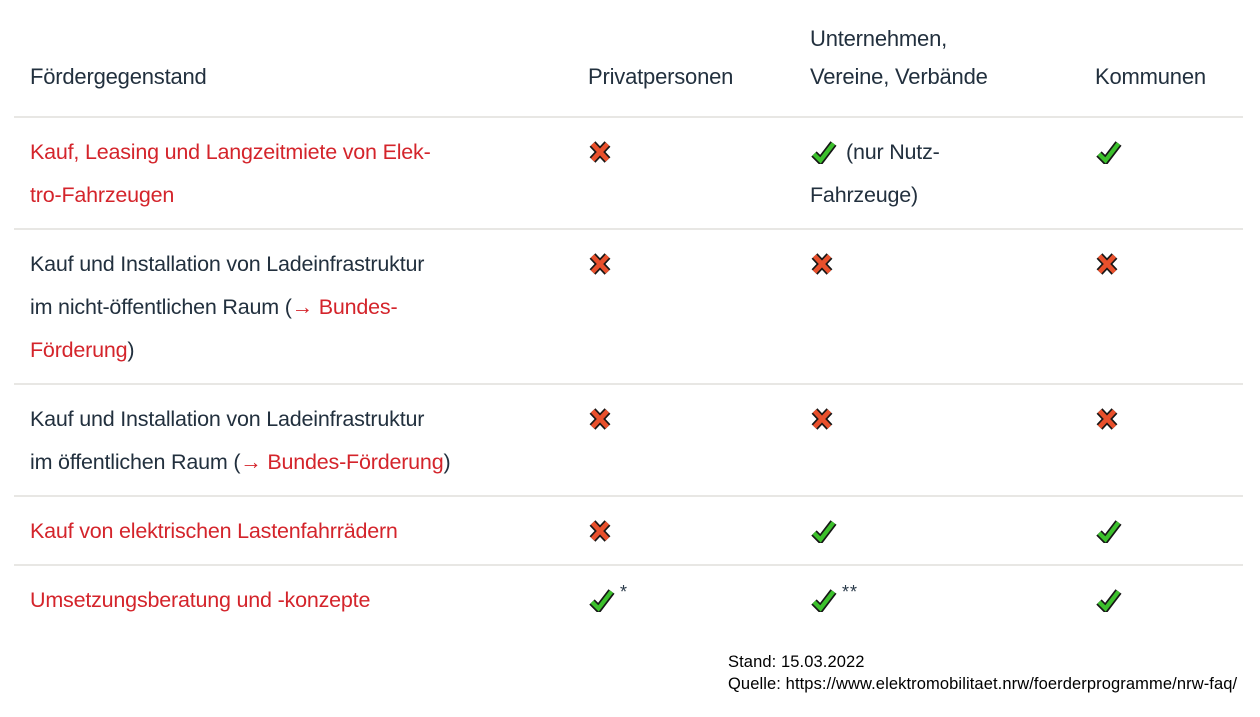 This screenshot has width=1260, height=717. I want to click on mark-cell-unternehmen: (nur Nutz- Fahrzeuge), so click(952, 174).